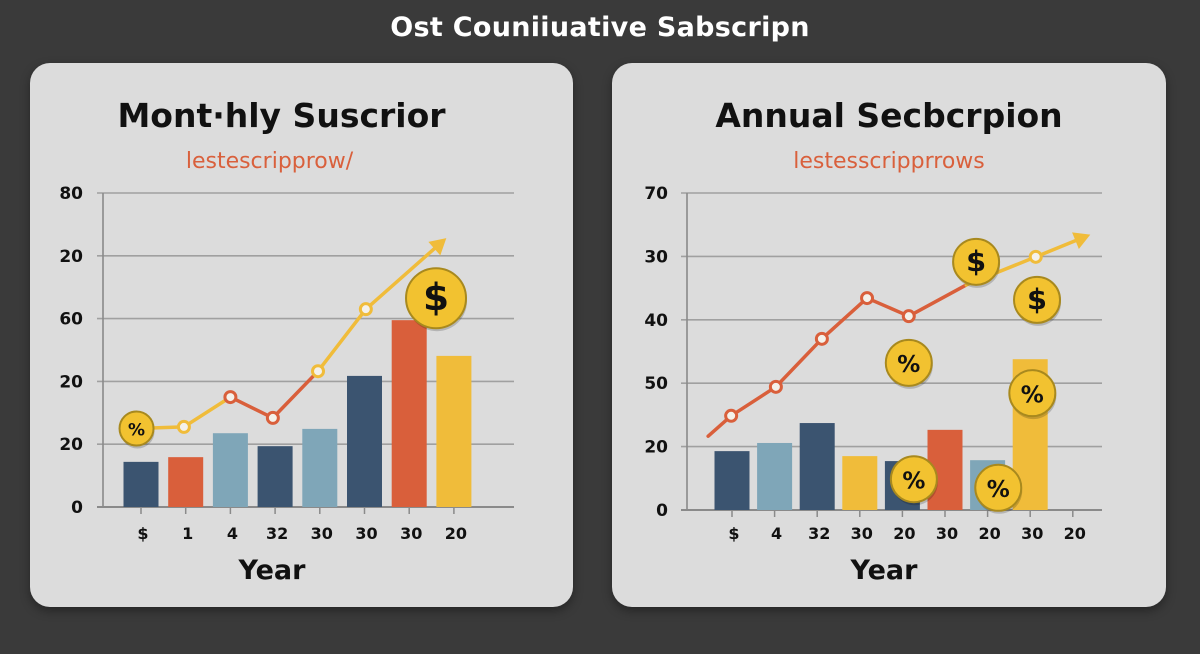 Image resolution: width=1200 pixels, height=654 pixels. What do you see at coordinates (656, 257) in the screenshot?
I see `y-tick-label: 30` at bounding box center [656, 257].